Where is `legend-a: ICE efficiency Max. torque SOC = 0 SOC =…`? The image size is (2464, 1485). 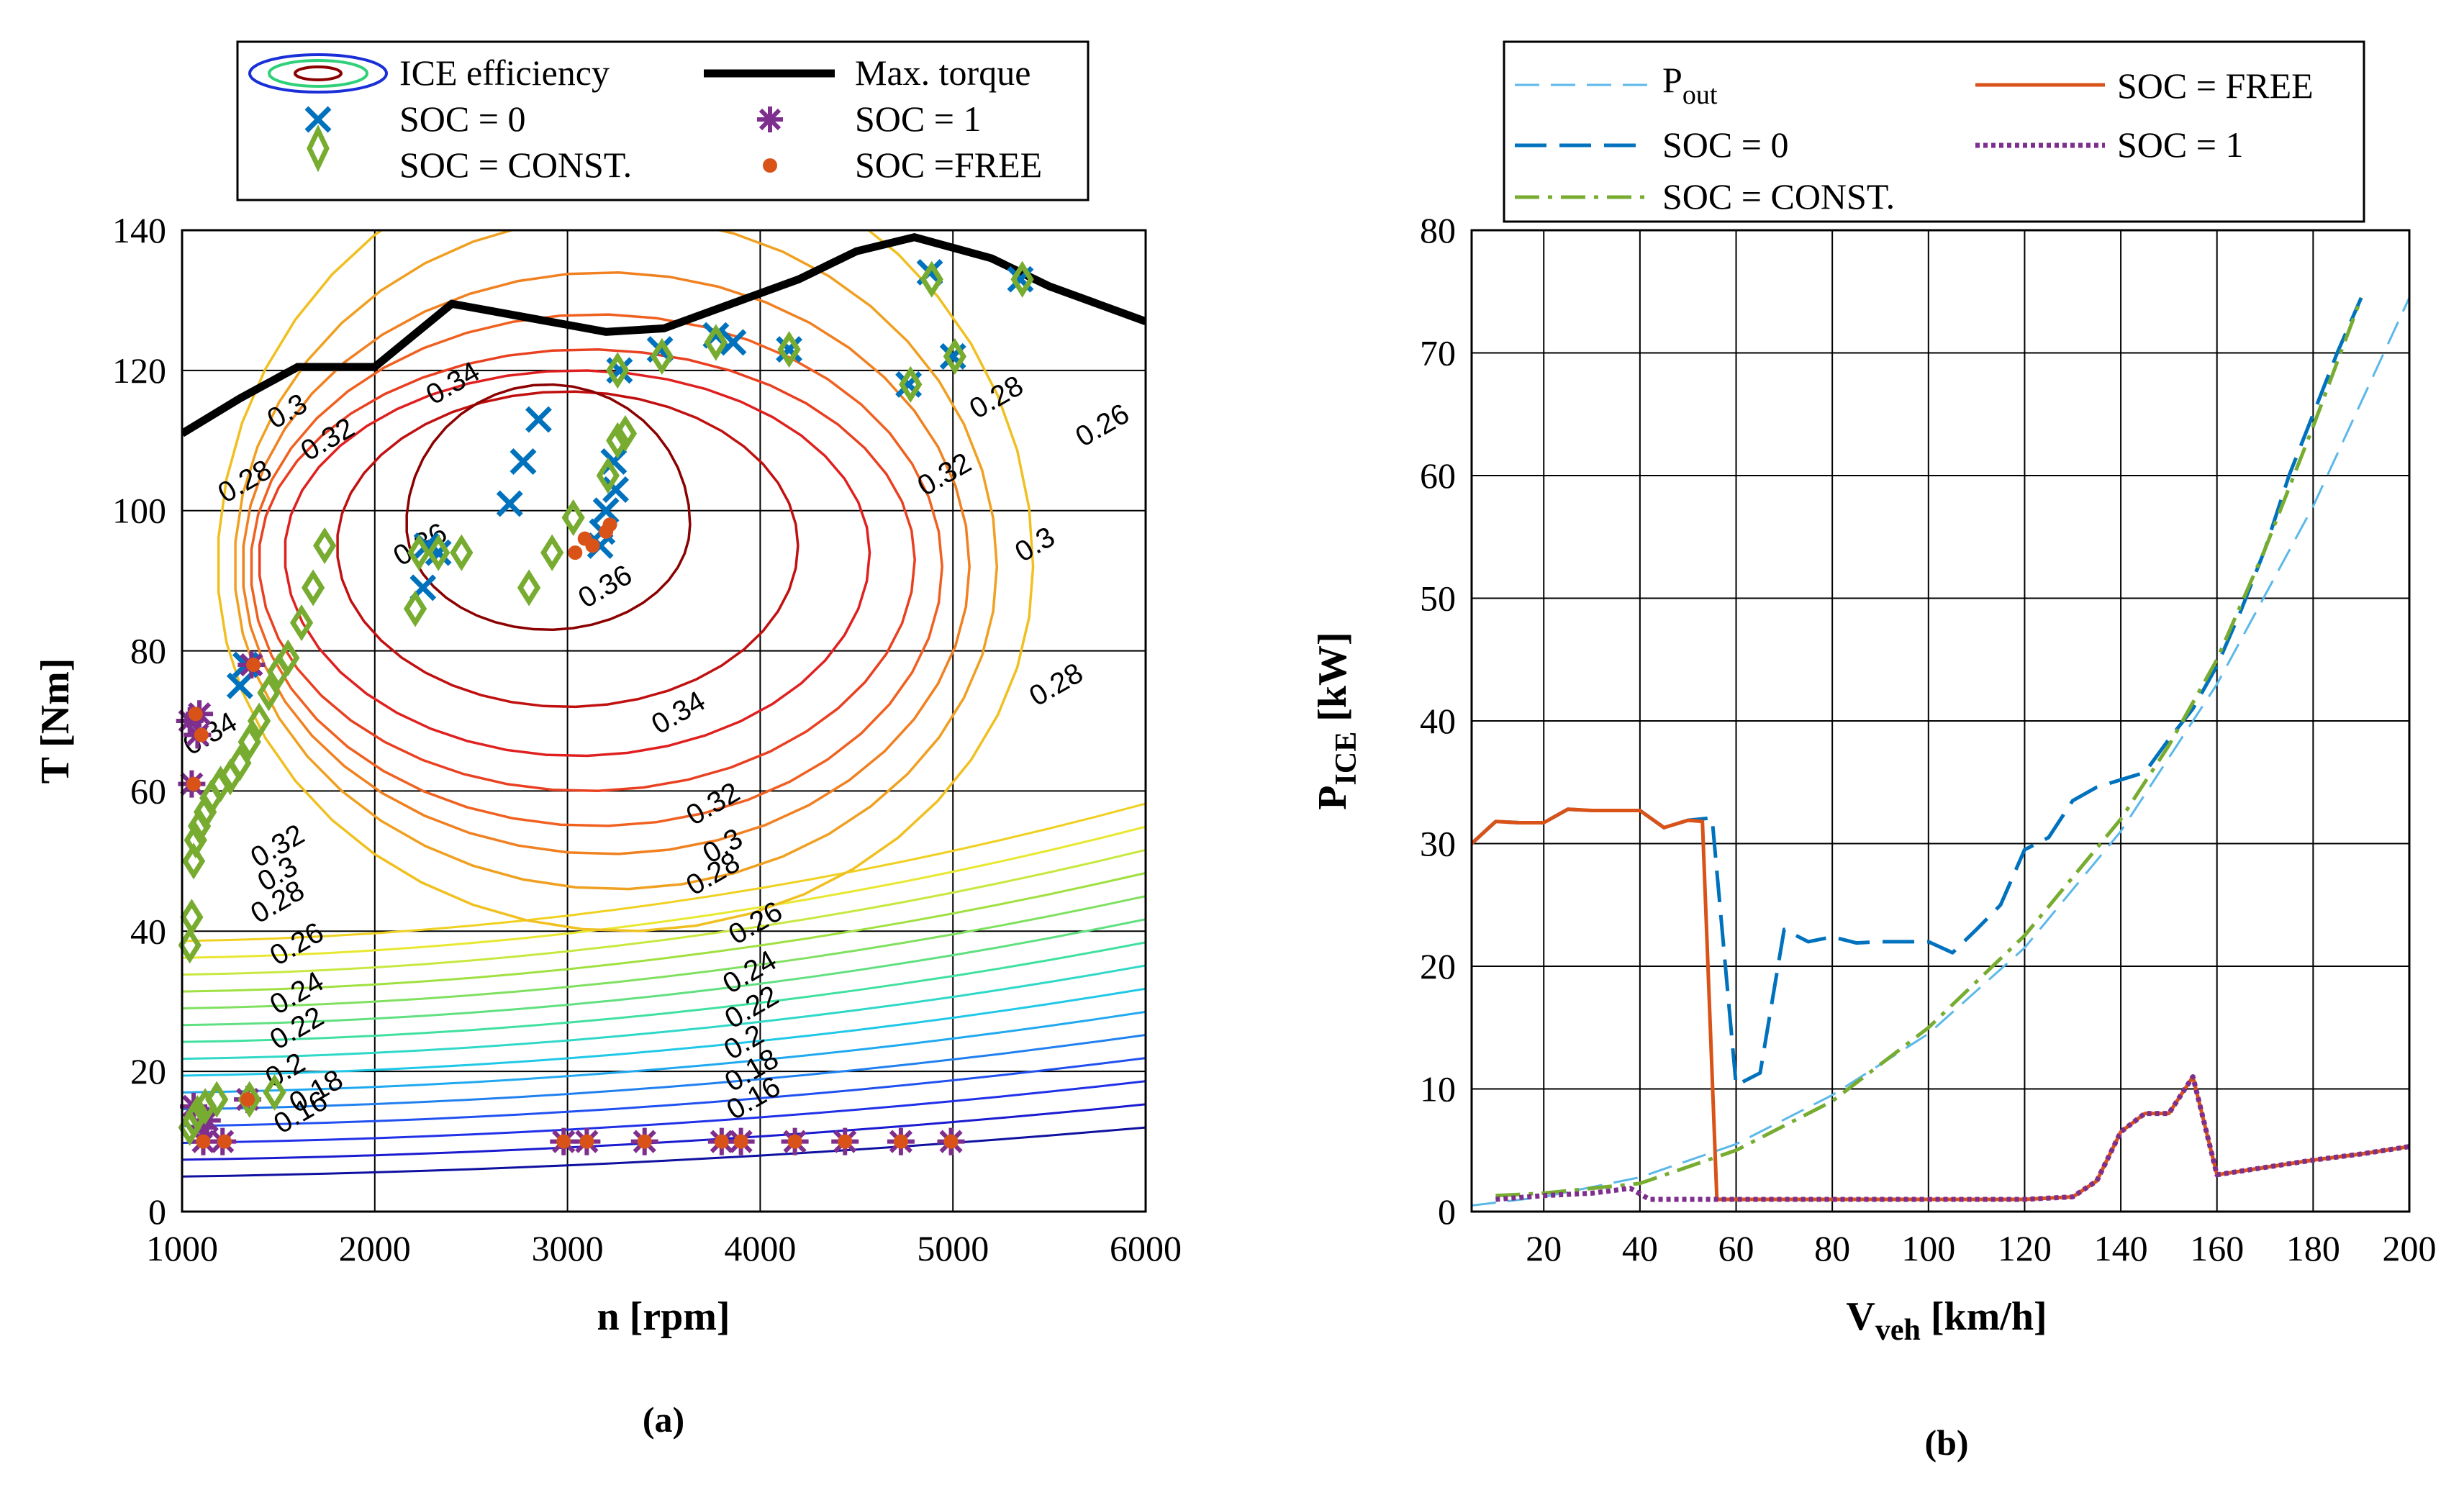
legend-a: ICE efficiency Max. torque SOC = 0 SOC =… is located at coordinates (663, 120).